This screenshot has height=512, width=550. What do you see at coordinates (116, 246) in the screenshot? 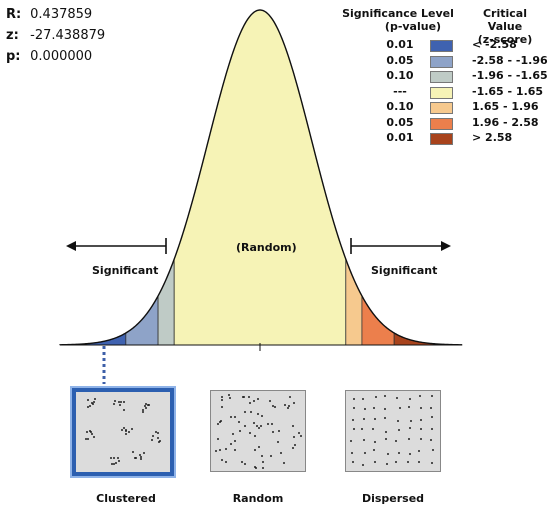
I see `left-significant-arrow` at bounding box center [116, 246].